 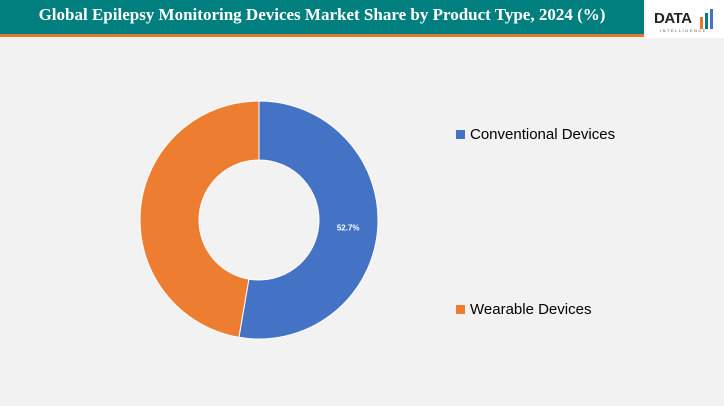 I want to click on donut-slice-conventional-devices, so click(x=308, y=220).